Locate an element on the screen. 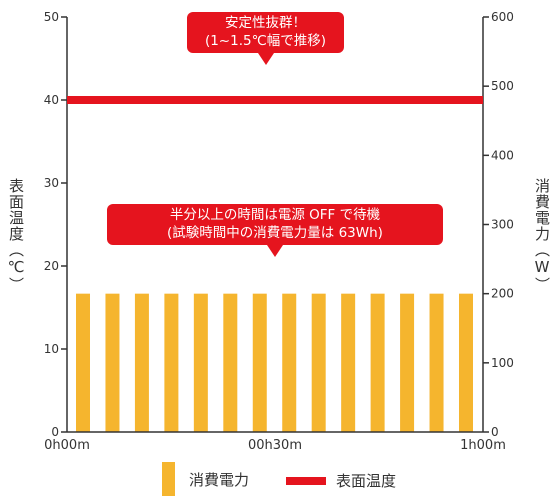 The height and width of the screenshot is (497, 555). right-tick-label: 300 is located at coordinates (502, 225).